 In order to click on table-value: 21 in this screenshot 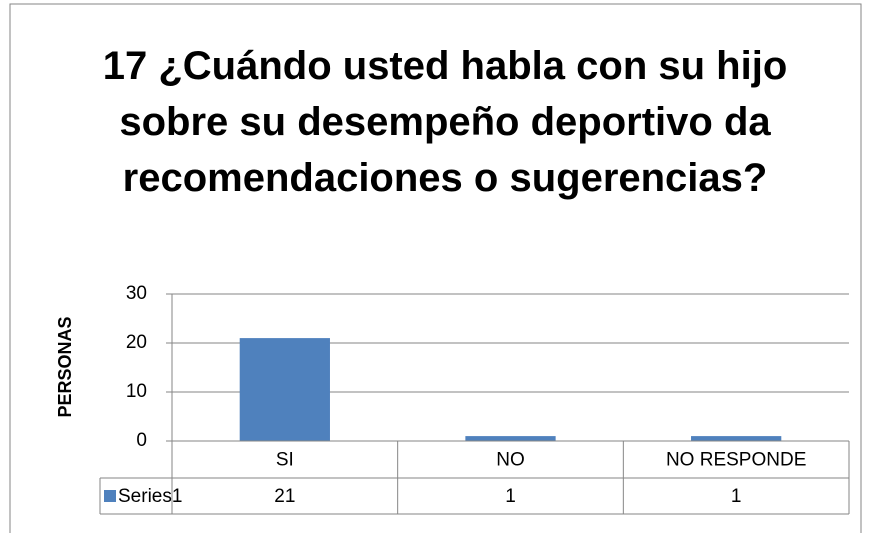, I will do `click(284, 496)`.